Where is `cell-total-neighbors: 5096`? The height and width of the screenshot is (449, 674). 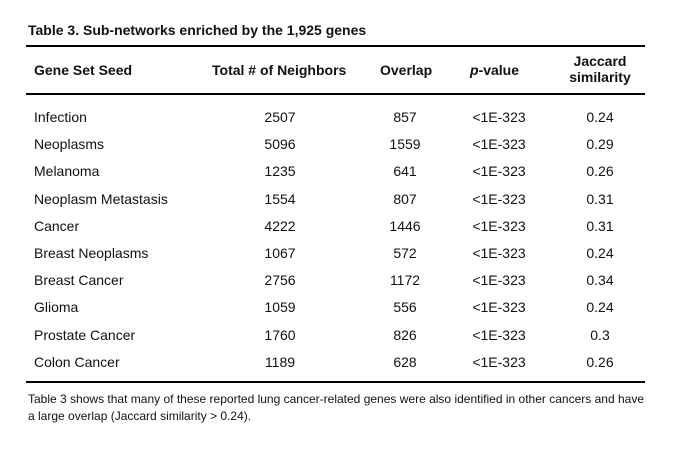 cell-total-neighbors: 5096 is located at coordinates (280, 144).